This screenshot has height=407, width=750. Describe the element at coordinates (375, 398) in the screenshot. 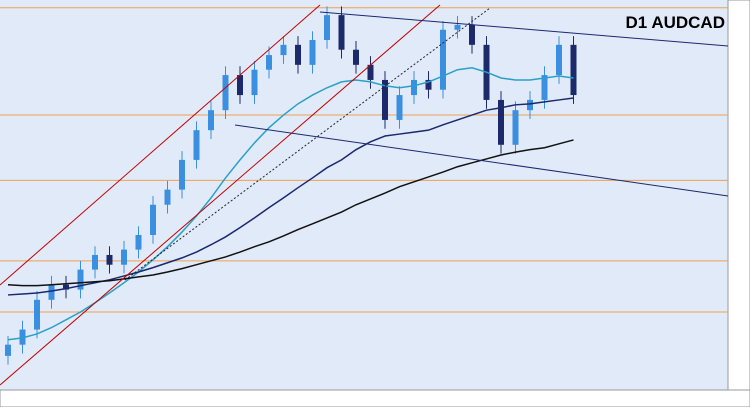

I see `time-axis` at that location.